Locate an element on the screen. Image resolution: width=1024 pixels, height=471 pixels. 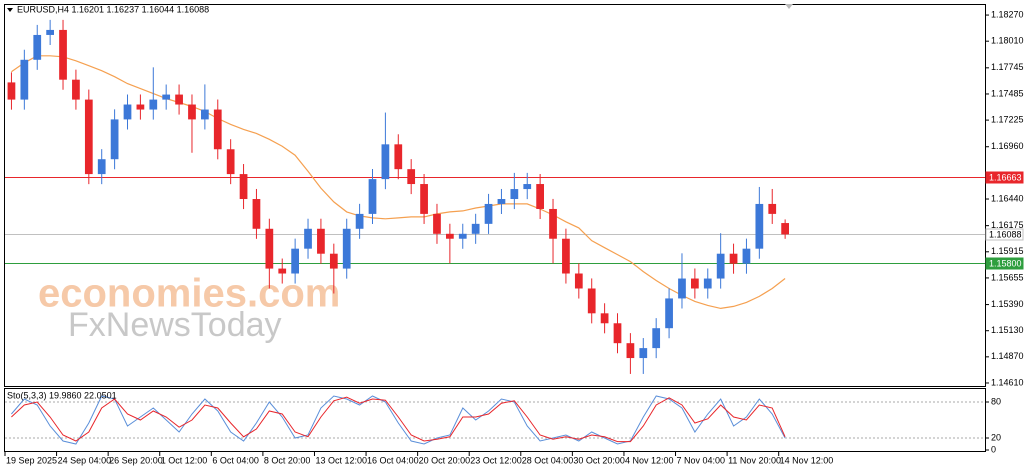
y-tick-label: 80 is located at coordinates (996, 401).